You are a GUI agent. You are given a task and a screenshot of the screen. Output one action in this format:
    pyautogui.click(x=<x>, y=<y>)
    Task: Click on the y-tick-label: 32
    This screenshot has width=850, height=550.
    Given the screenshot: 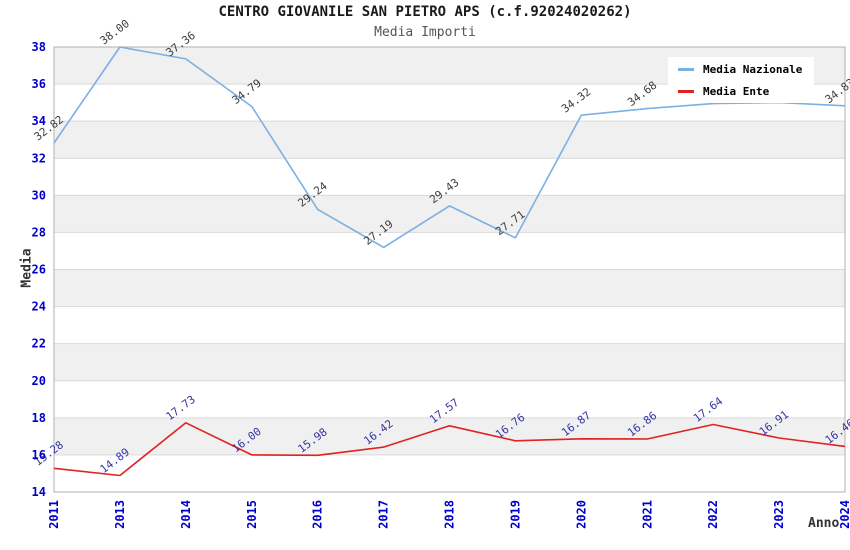 What is the action you would take?
    pyautogui.click(x=39, y=158)
    